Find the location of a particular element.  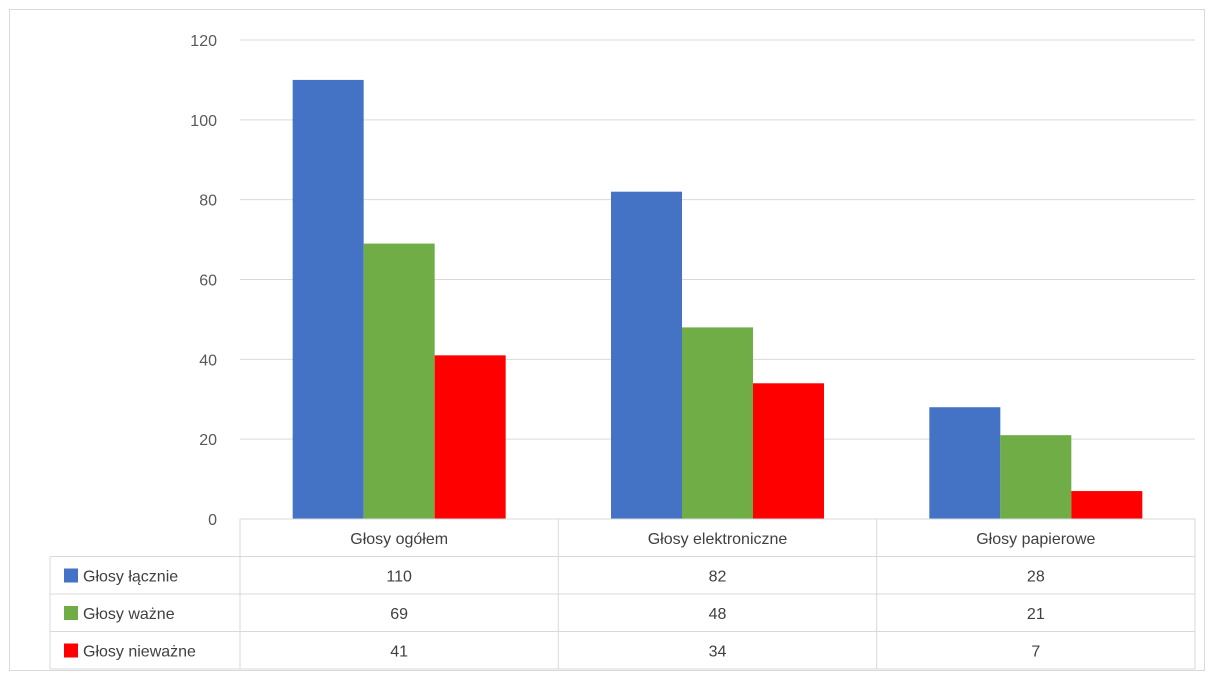

y-tick-label: 80 is located at coordinates (208, 201).